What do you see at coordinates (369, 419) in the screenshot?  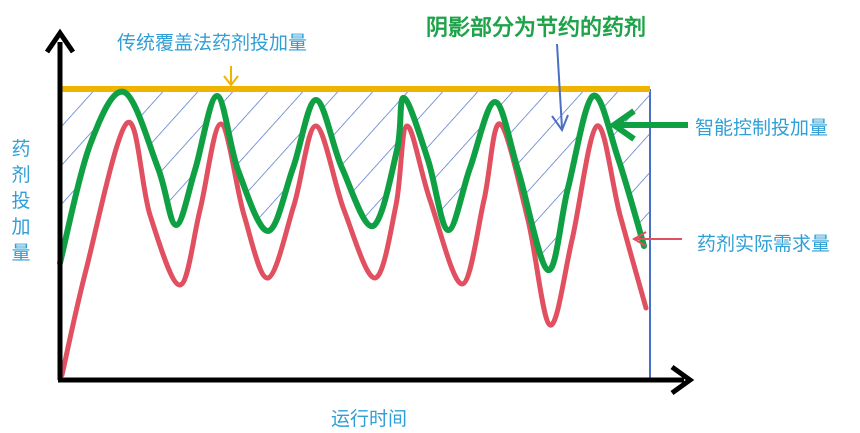 I see `x-axis-label: 运行时间` at bounding box center [369, 419].